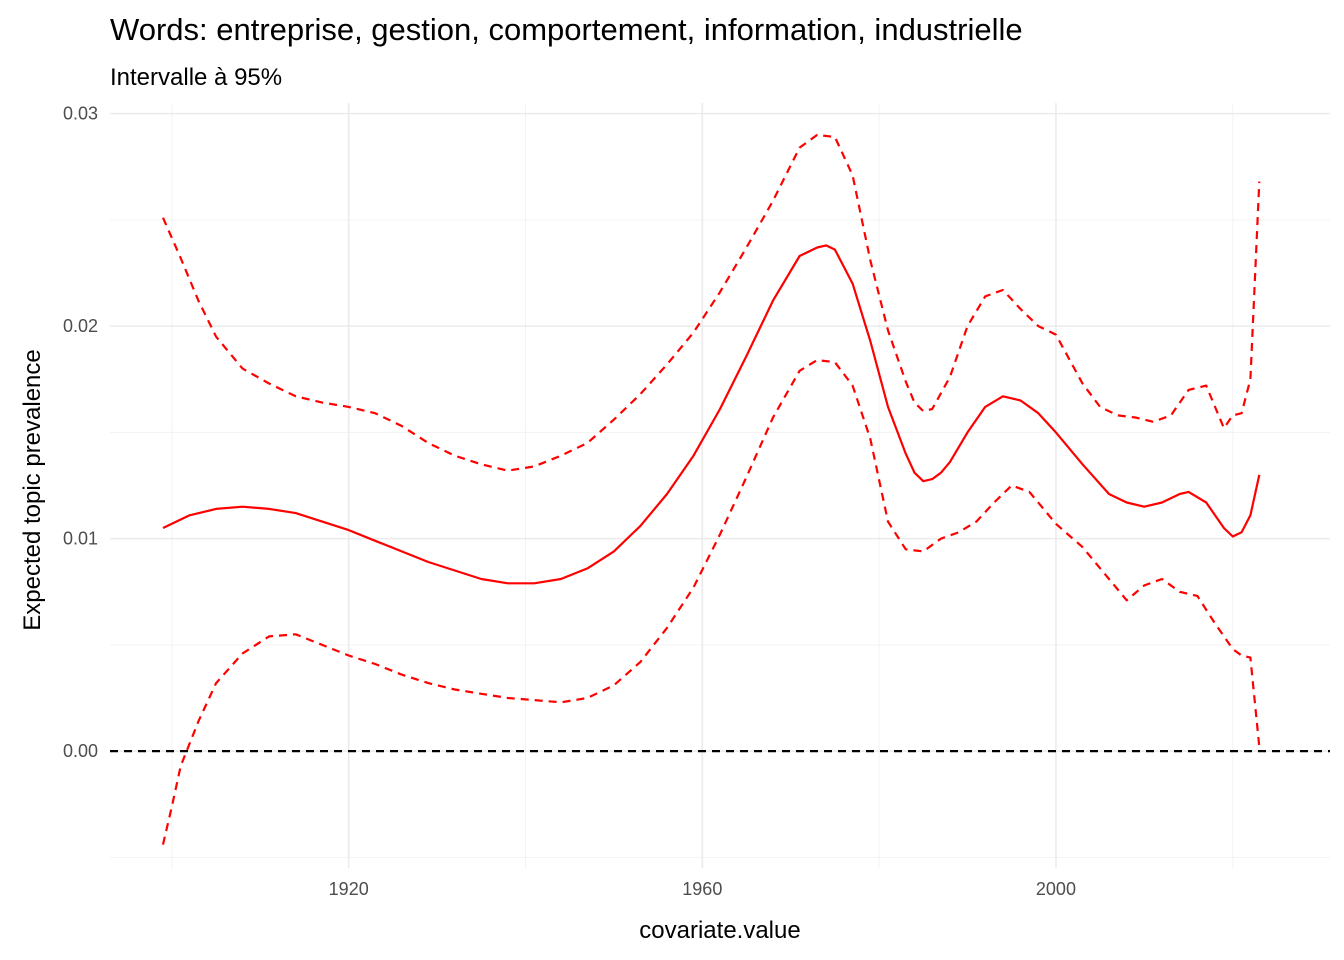  What do you see at coordinates (1056, 889) in the screenshot?
I see `x-tick-label: 2000` at bounding box center [1056, 889].